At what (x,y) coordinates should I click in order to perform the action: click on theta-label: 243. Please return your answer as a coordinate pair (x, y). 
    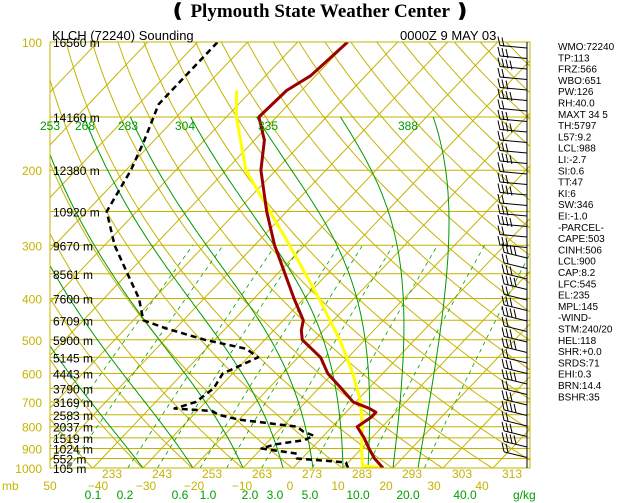
    Looking at the image, I should click on (162, 474).